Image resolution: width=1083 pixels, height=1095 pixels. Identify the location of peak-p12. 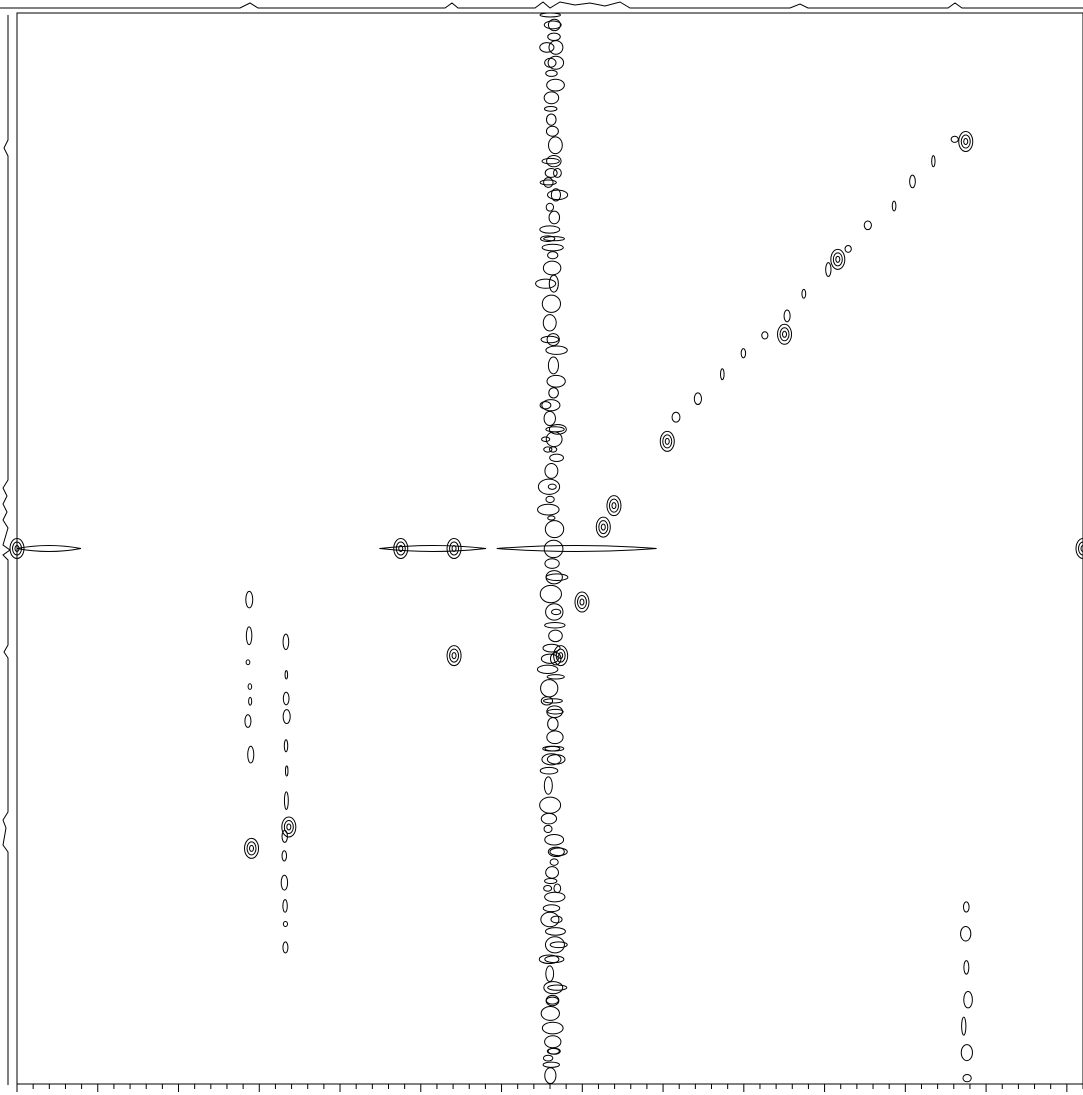
(785, 334).